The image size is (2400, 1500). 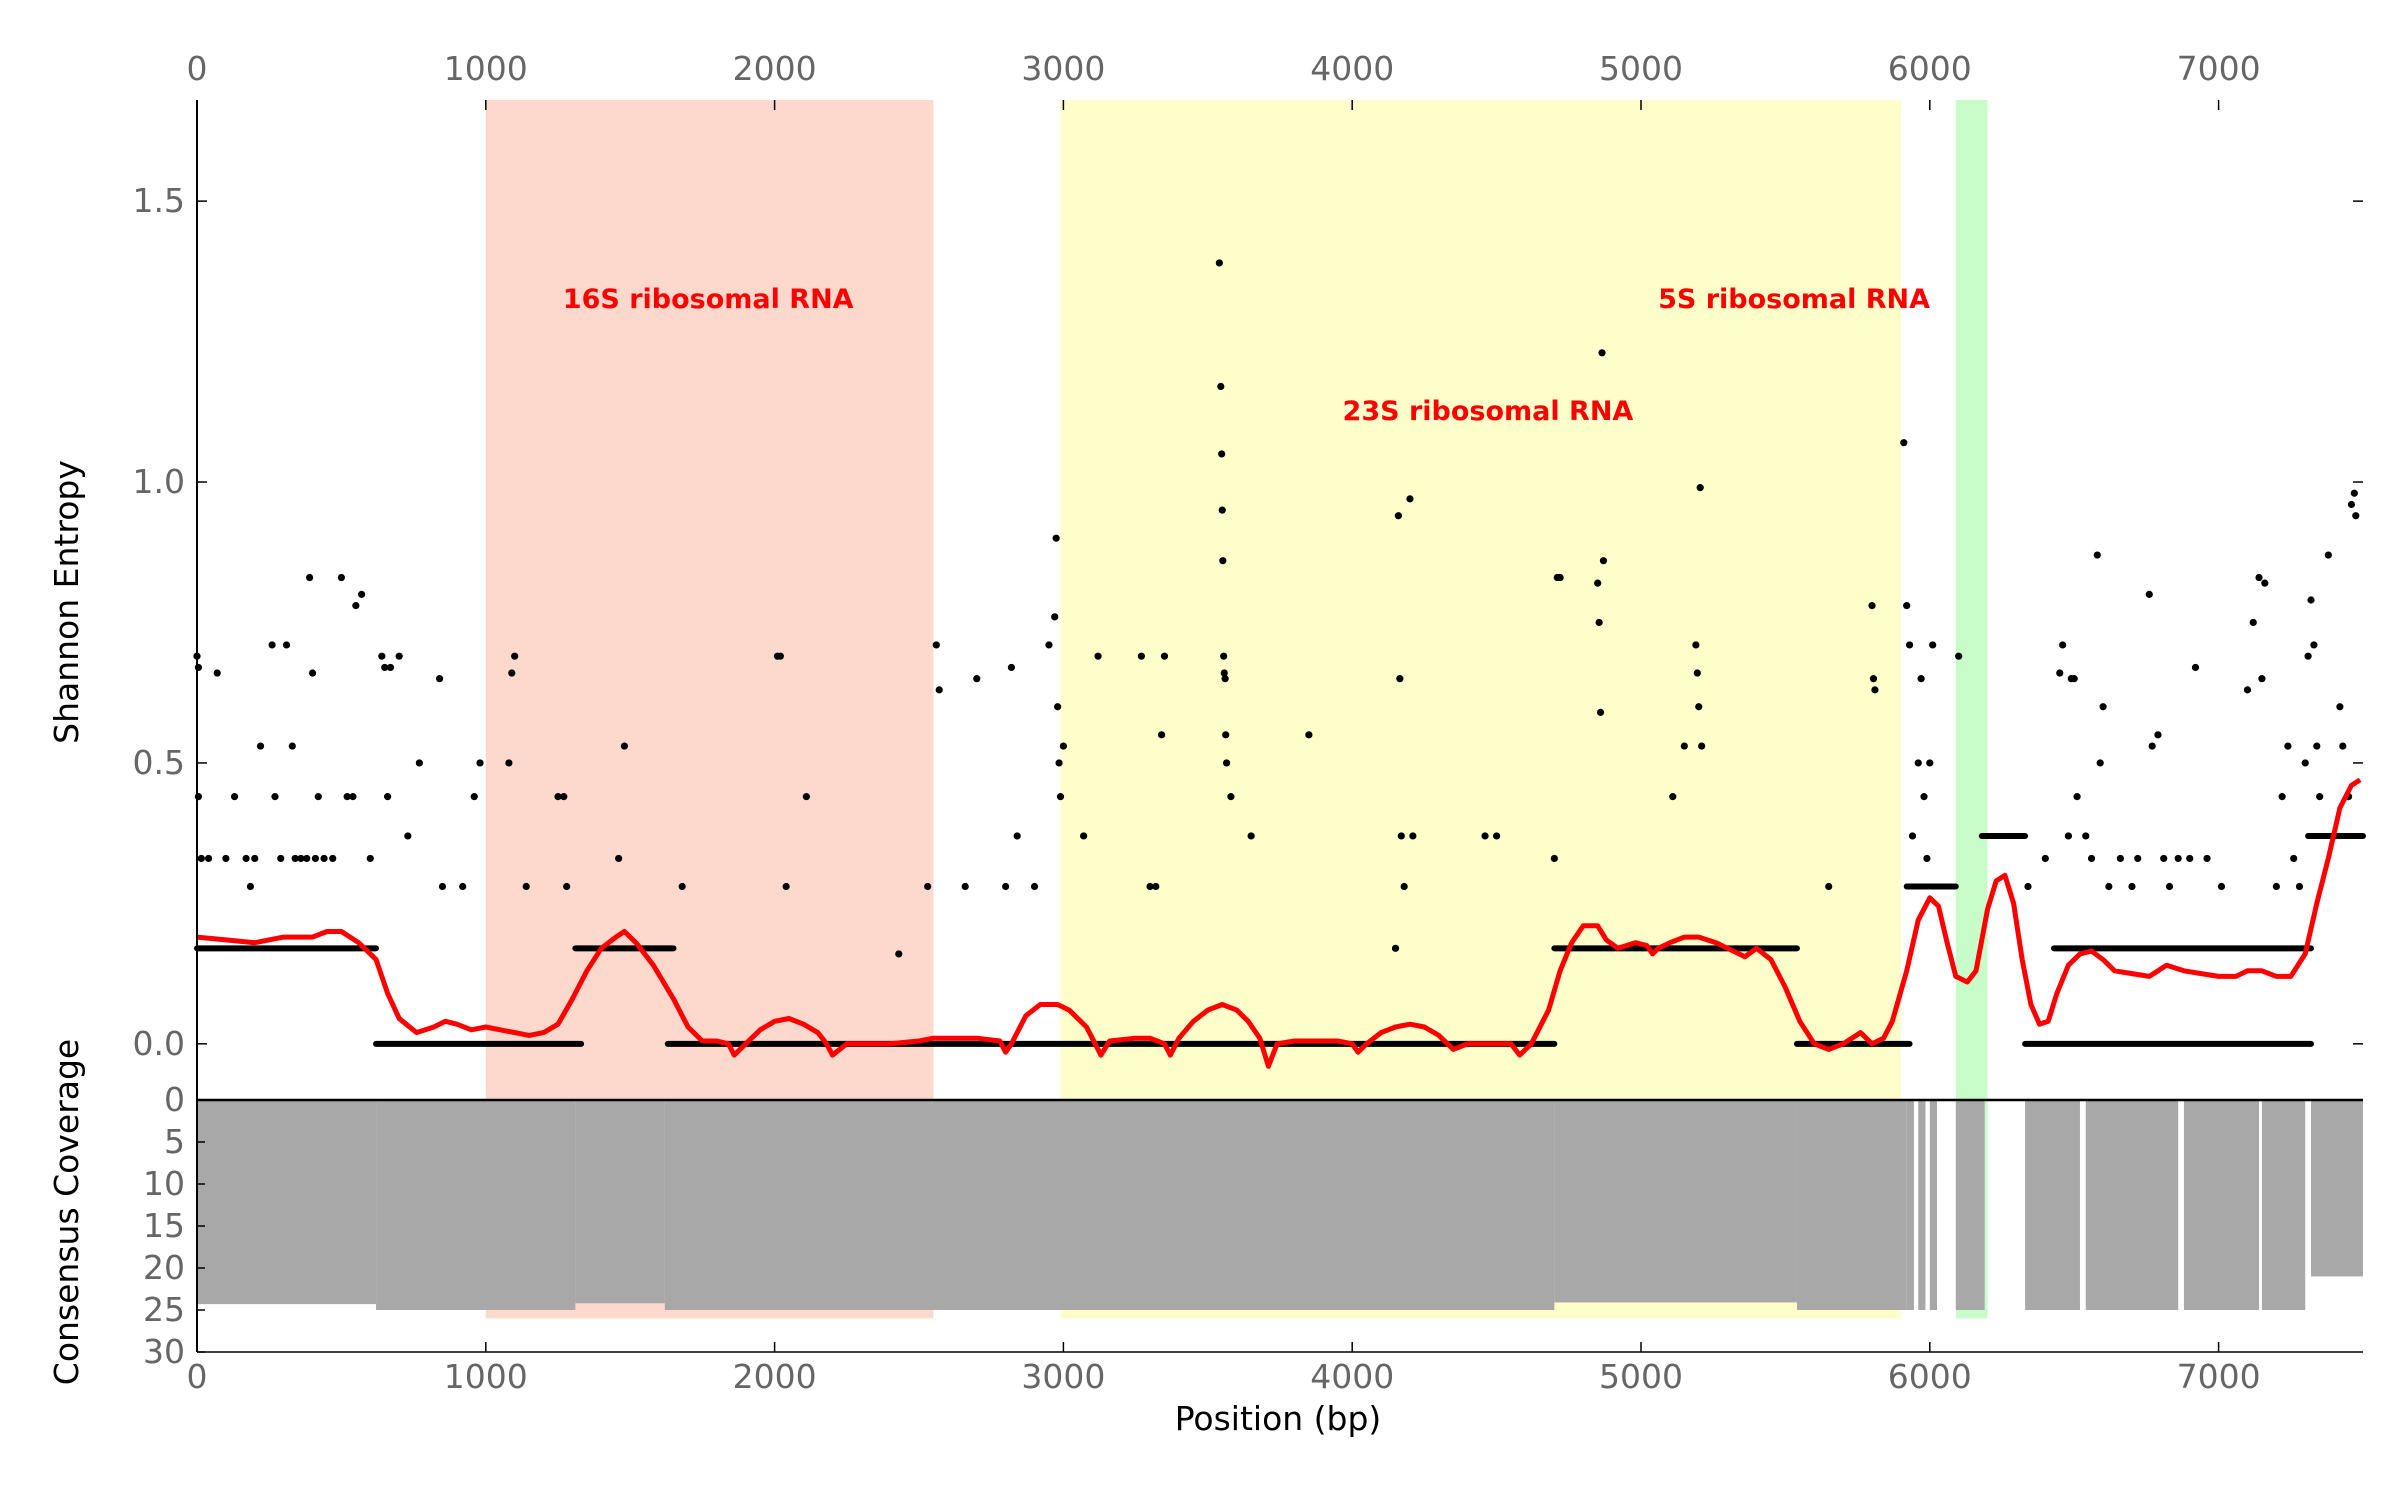 What do you see at coordinates (1641, 68) in the screenshot?
I see `x-tick-top-label-5: 5000` at bounding box center [1641, 68].